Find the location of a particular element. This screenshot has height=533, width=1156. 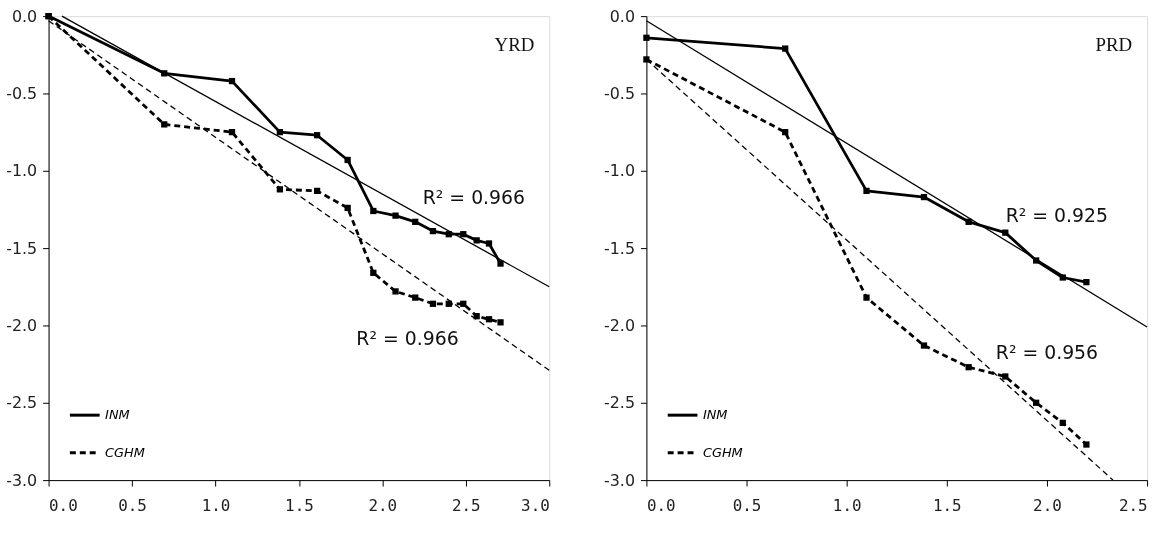

annotation: PRD is located at coordinates (1114, 44).